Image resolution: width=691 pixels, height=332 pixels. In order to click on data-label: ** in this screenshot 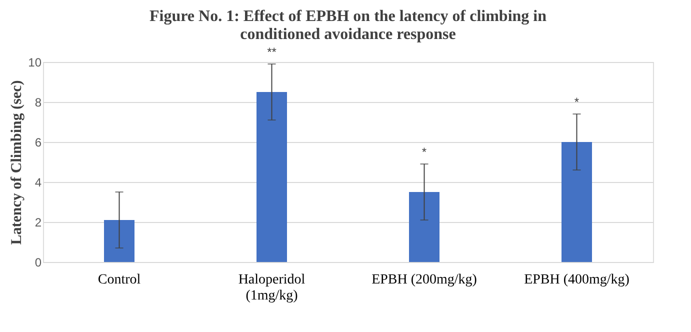, I will do `click(272, 52)`.